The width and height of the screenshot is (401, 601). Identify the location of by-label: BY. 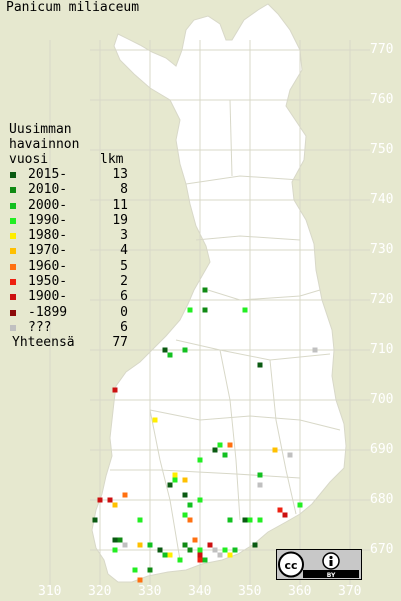
(331, 575).